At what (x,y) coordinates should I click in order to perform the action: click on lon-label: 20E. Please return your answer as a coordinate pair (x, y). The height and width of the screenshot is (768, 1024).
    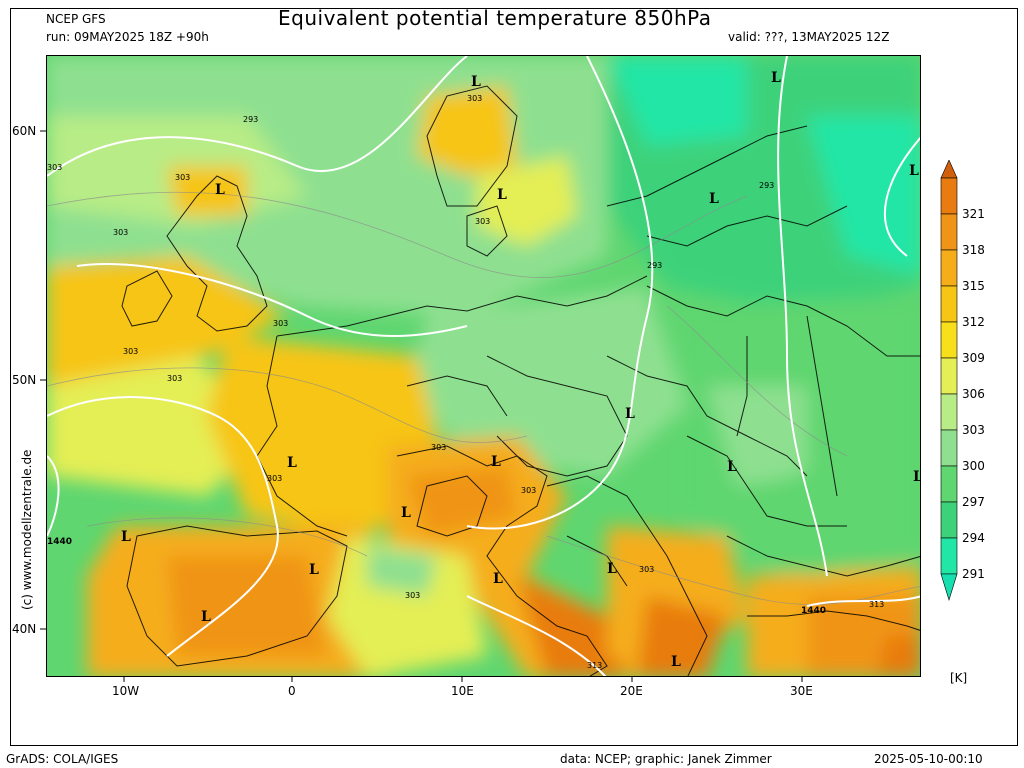
    Looking at the image, I should click on (631, 691).